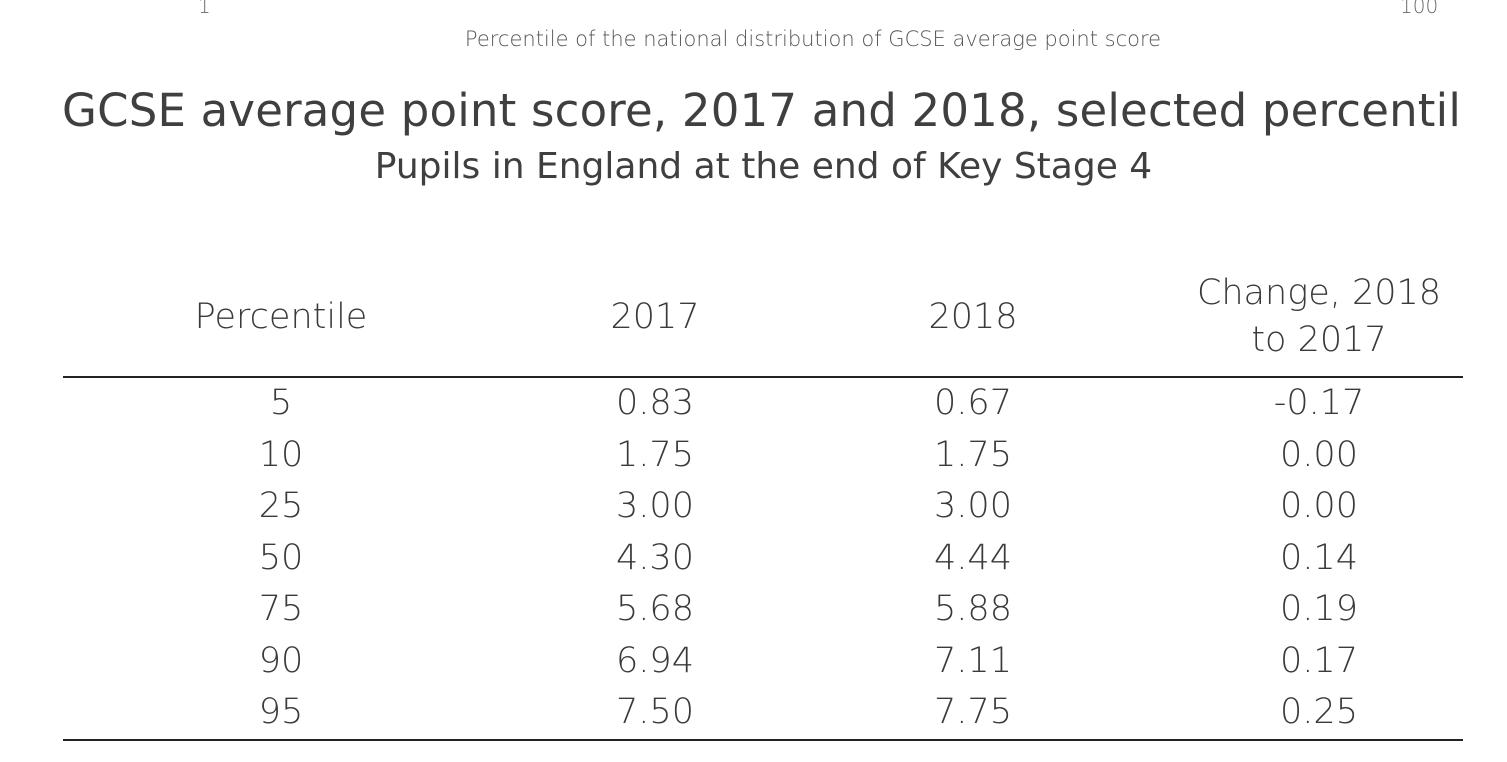  What do you see at coordinates (655, 557) in the screenshot?
I see `cell-2017: 4.30` at bounding box center [655, 557].